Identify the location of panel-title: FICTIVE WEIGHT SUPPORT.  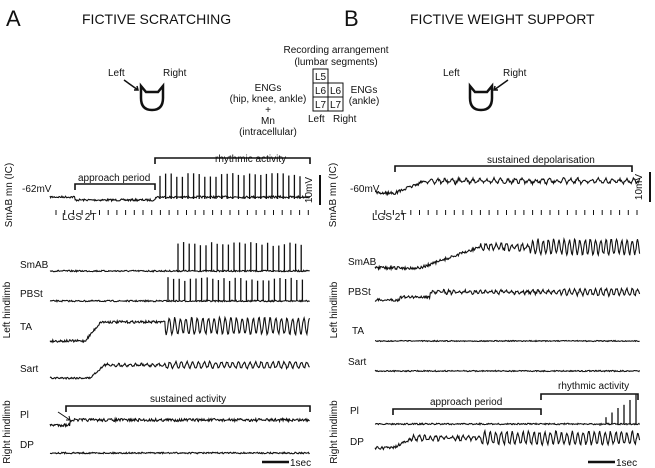
(502, 19).